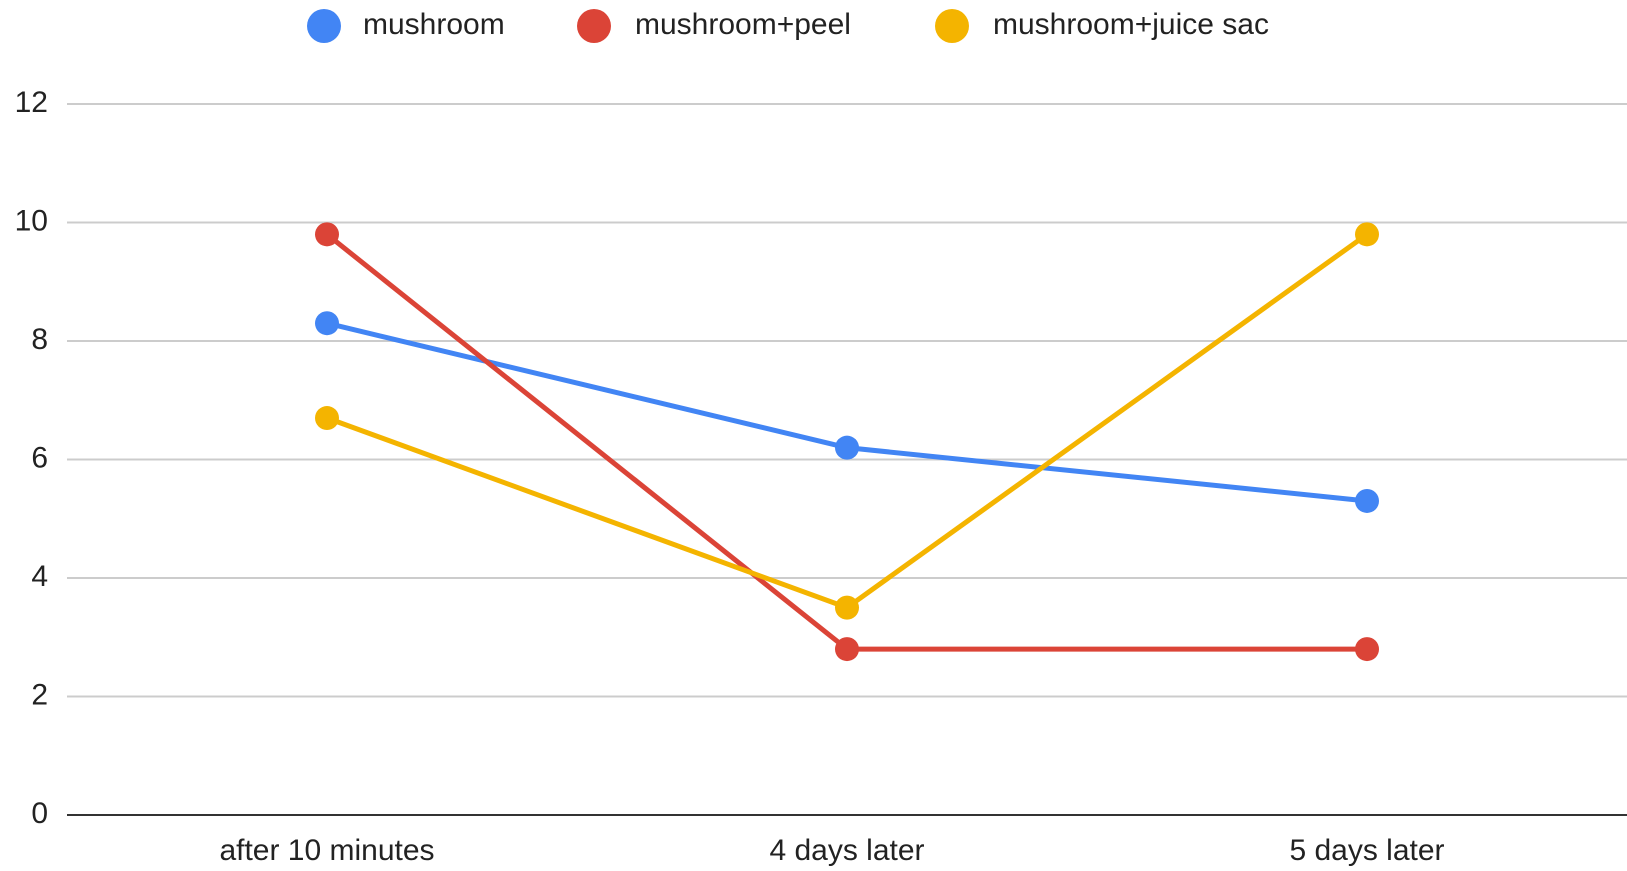  Describe the element at coordinates (846, 850) in the screenshot. I see `x-tick-label: 4 days later` at that location.